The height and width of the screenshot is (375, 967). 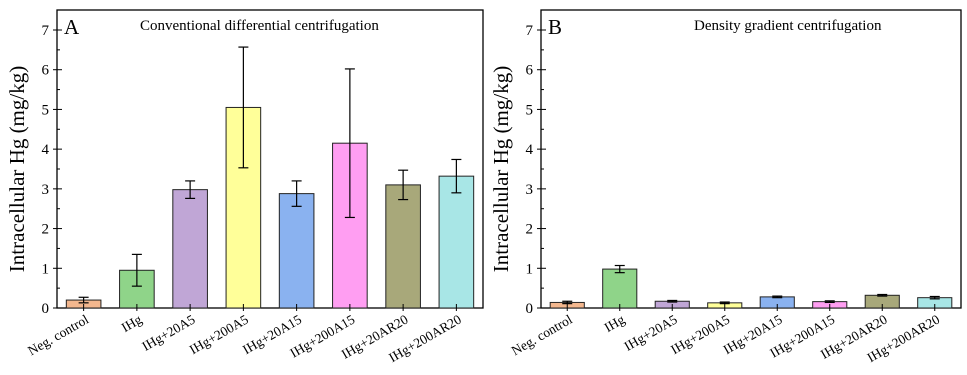 What do you see at coordinates (46, 309) in the screenshot?
I see `panel-a-ytick-label: 0` at bounding box center [46, 309].